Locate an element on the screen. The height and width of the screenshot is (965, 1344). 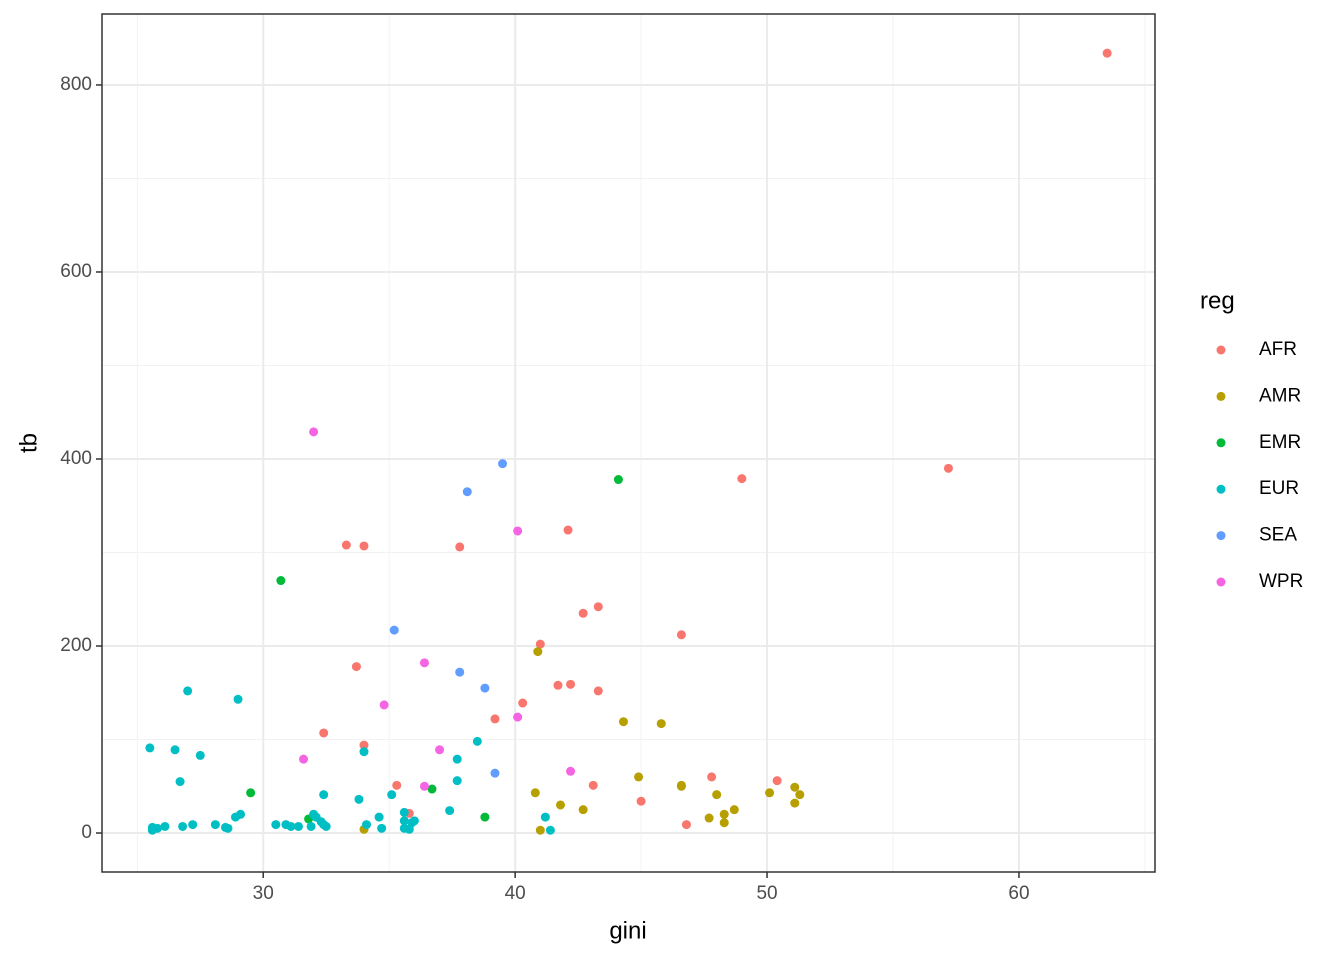
x-axis-title: gini is located at coordinates (627, 930).